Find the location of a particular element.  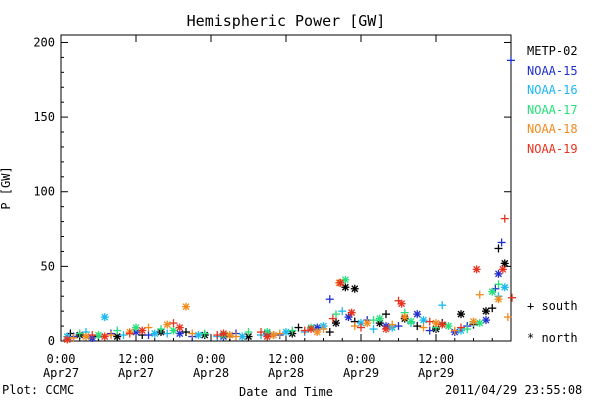

legend-entry-noaa-16: NOAA-16 is located at coordinates (552, 90).